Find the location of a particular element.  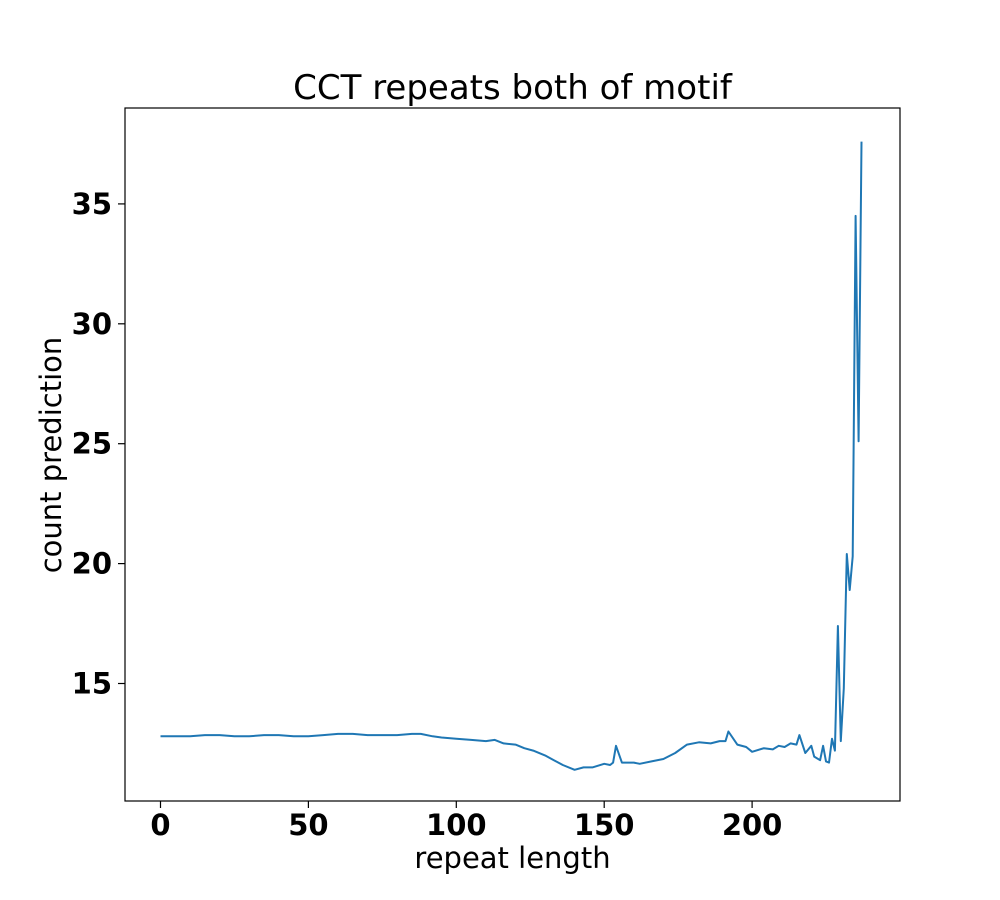

x-tick-label: 100 is located at coordinates (456, 825).